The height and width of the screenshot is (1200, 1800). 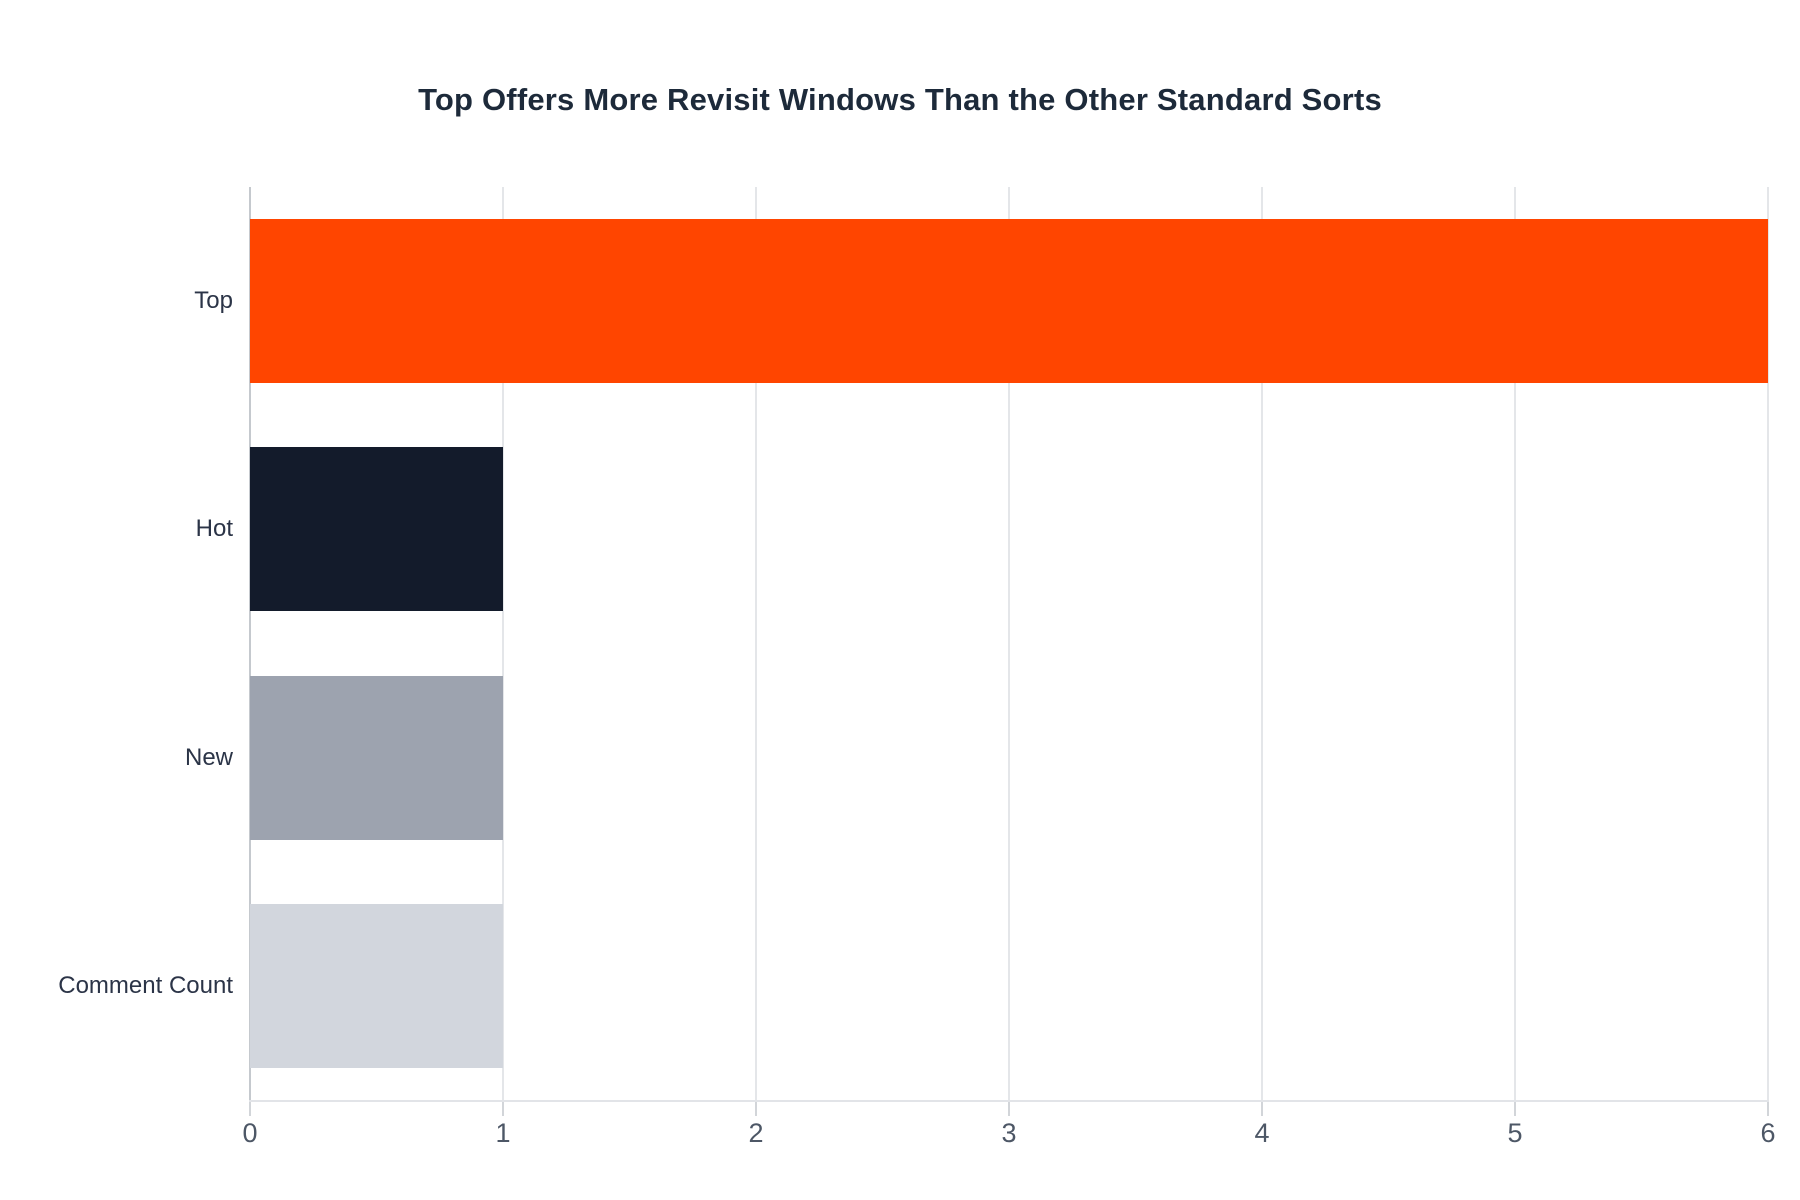 I want to click on x-zeroline, so click(x=250, y=643).